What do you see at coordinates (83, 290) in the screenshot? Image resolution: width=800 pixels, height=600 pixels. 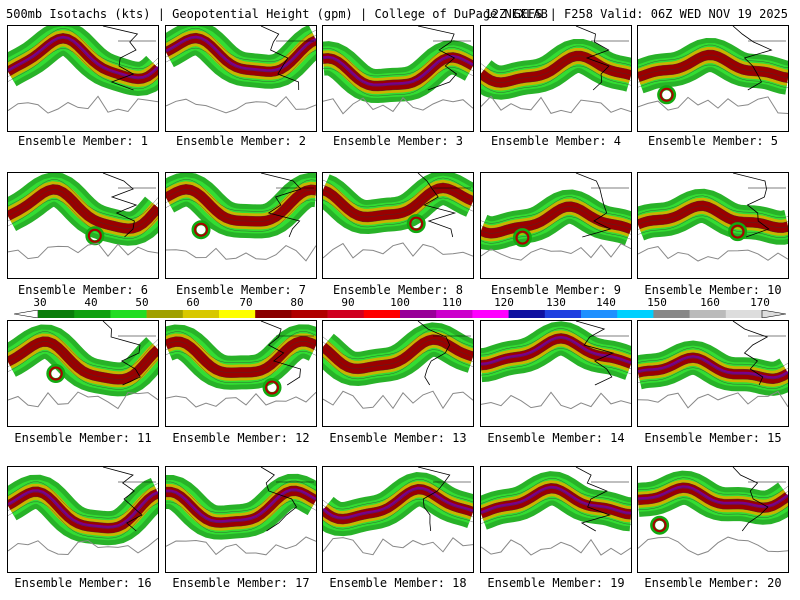 I see `ensemble-member-label: Ensemble Member: 6` at bounding box center [83, 290].